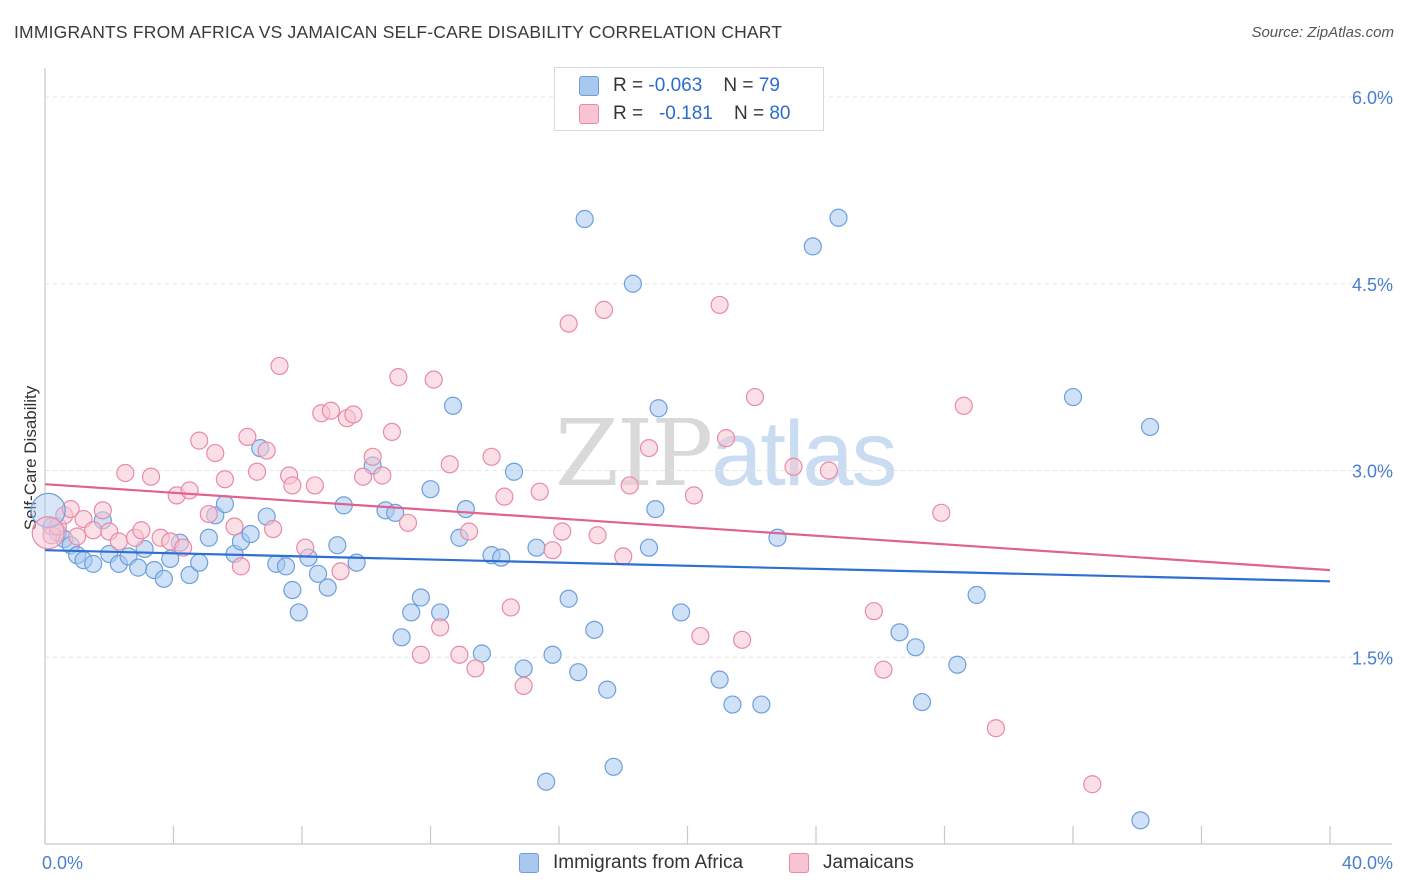 The image size is (1406, 892). I want to click on series-legend-africa: Immigrants from Africa, so click(631, 863).